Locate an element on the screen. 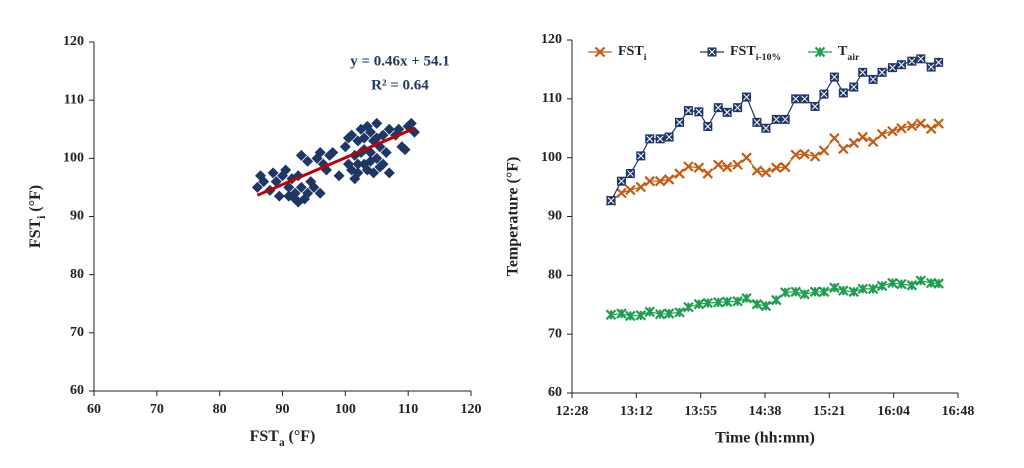 The width and height of the screenshot is (1024, 468). x-tick-label: 90 is located at coordinates (283, 409).